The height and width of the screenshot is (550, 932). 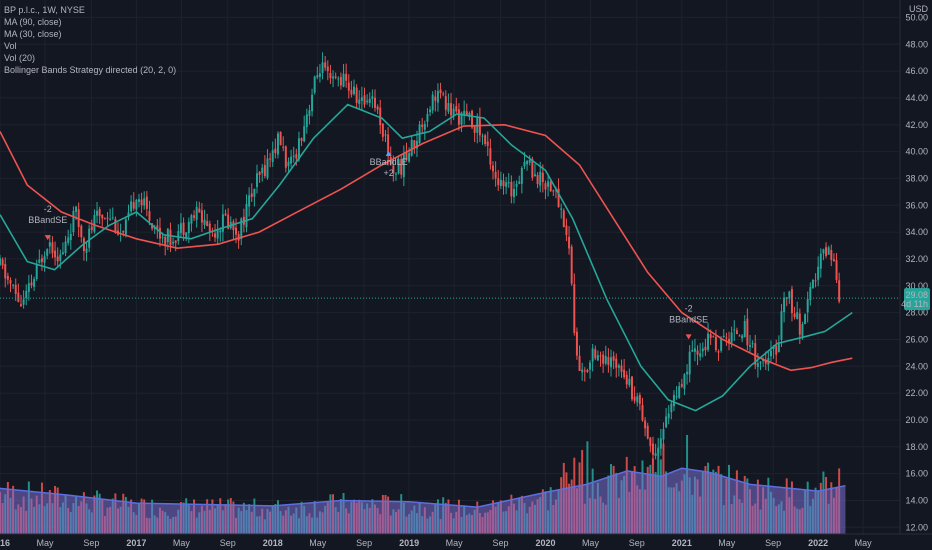 What do you see at coordinates (389, 162) in the screenshot?
I see `signal-long-label: BBandLE` at bounding box center [389, 162].